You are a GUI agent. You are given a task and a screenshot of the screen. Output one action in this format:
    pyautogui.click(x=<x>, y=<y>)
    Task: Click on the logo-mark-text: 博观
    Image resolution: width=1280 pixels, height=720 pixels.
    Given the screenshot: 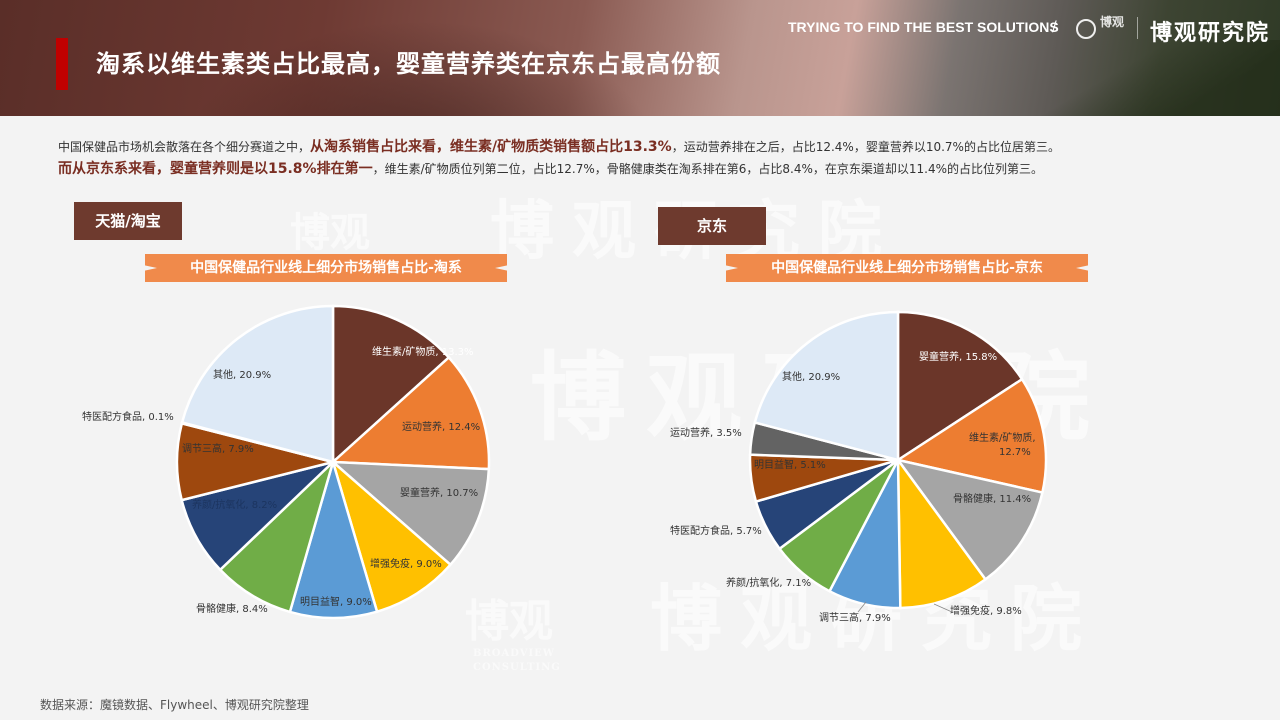 What is the action you would take?
    pyautogui.click(x=1112, y=22)
    